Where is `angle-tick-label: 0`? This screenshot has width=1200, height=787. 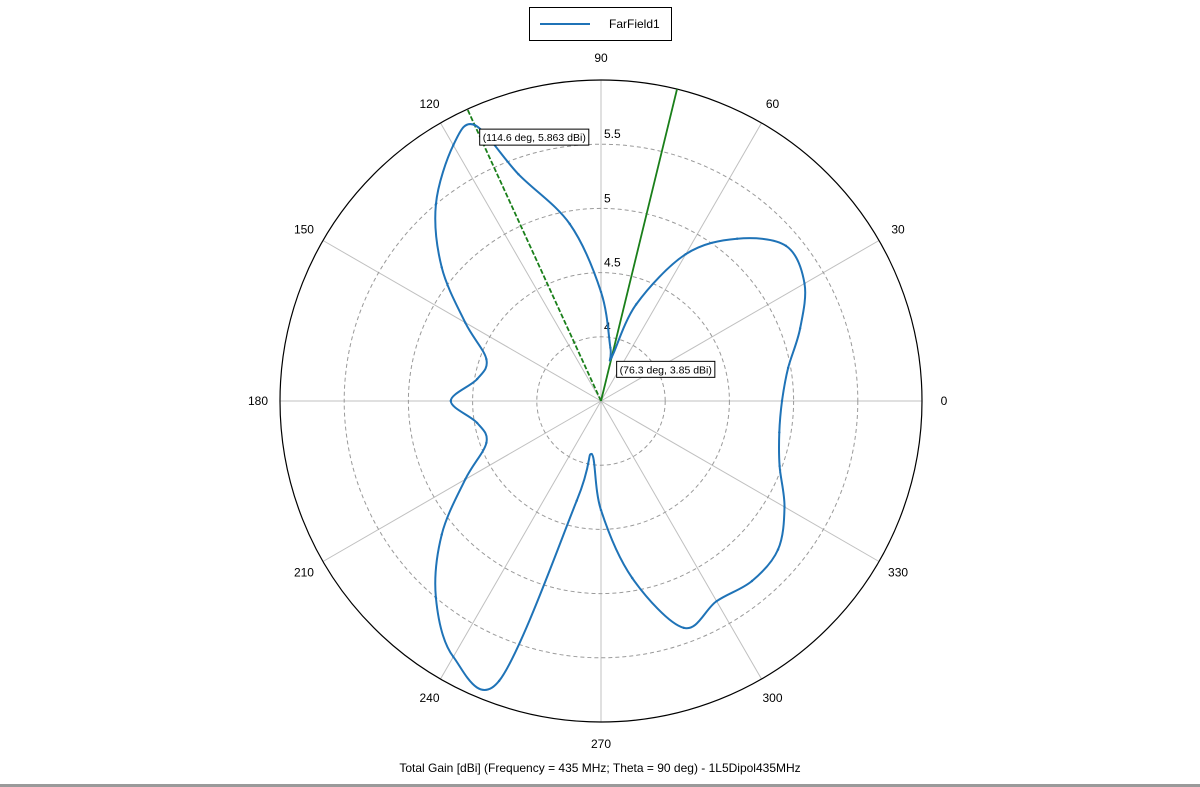
angle-tick-label: 0 is located at coordinates (944, 401).